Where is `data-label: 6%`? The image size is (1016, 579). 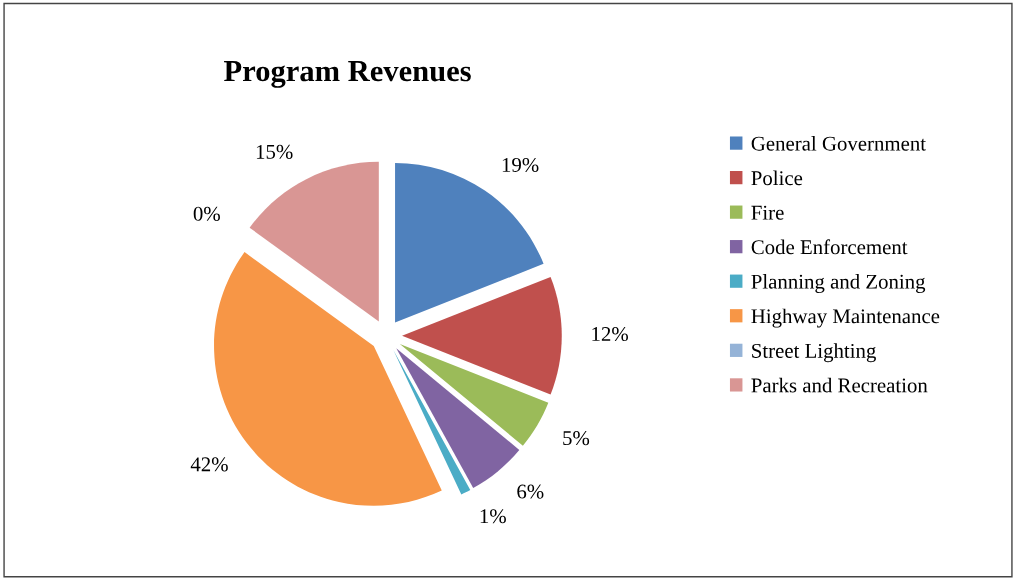 data-label: 6% is located at coordinates (530, 491).